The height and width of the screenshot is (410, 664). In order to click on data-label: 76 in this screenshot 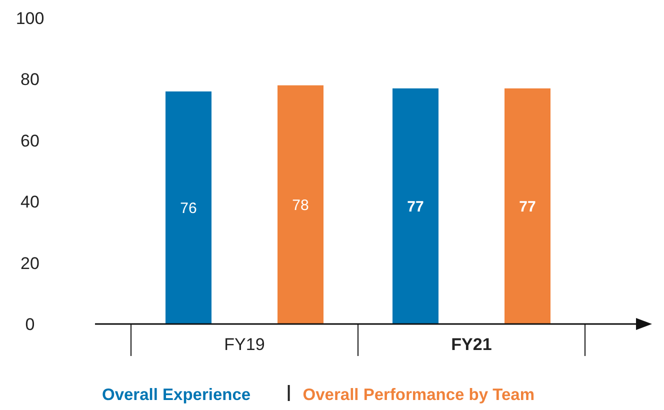, I will do `click(188, 208)`.